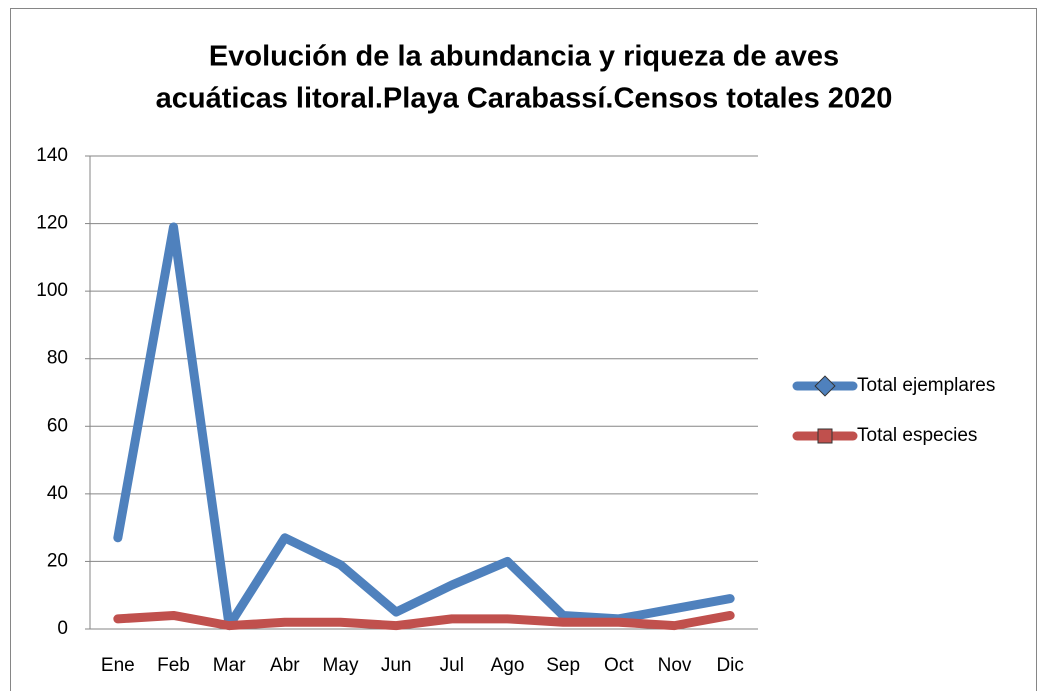 This screenshot has width=1047, height=691. I want to click on x-tick-label: Dic, so click(729, 665).